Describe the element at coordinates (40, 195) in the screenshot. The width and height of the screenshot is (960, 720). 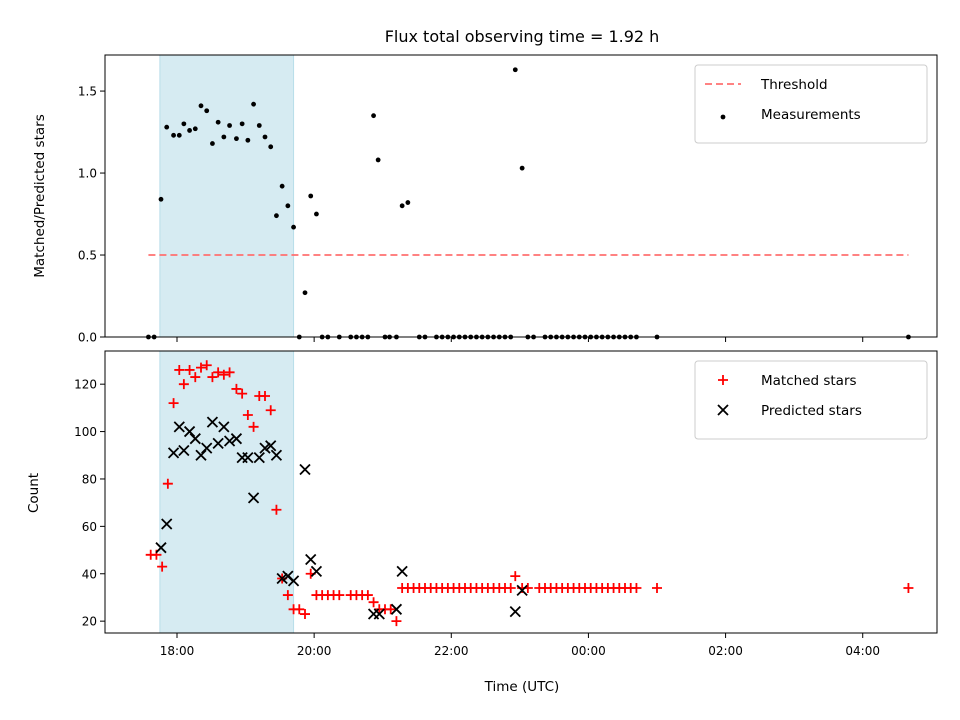
I see `top-y-axis-title: Matched/Predicted stars` at that location.